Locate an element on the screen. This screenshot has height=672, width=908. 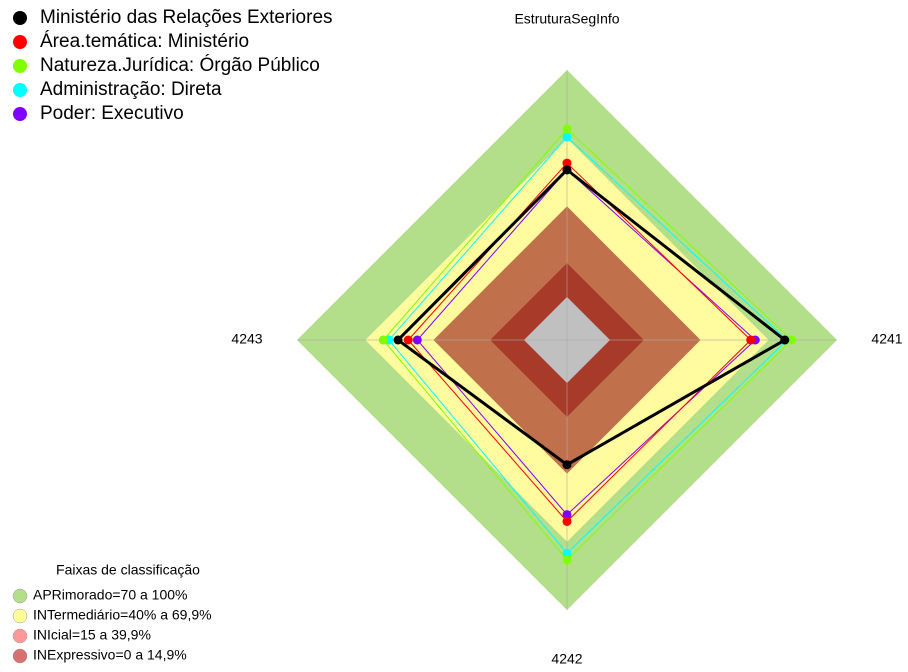
legend-label: Ministério das Relações Exteriores is located at coordinates (186, 17).